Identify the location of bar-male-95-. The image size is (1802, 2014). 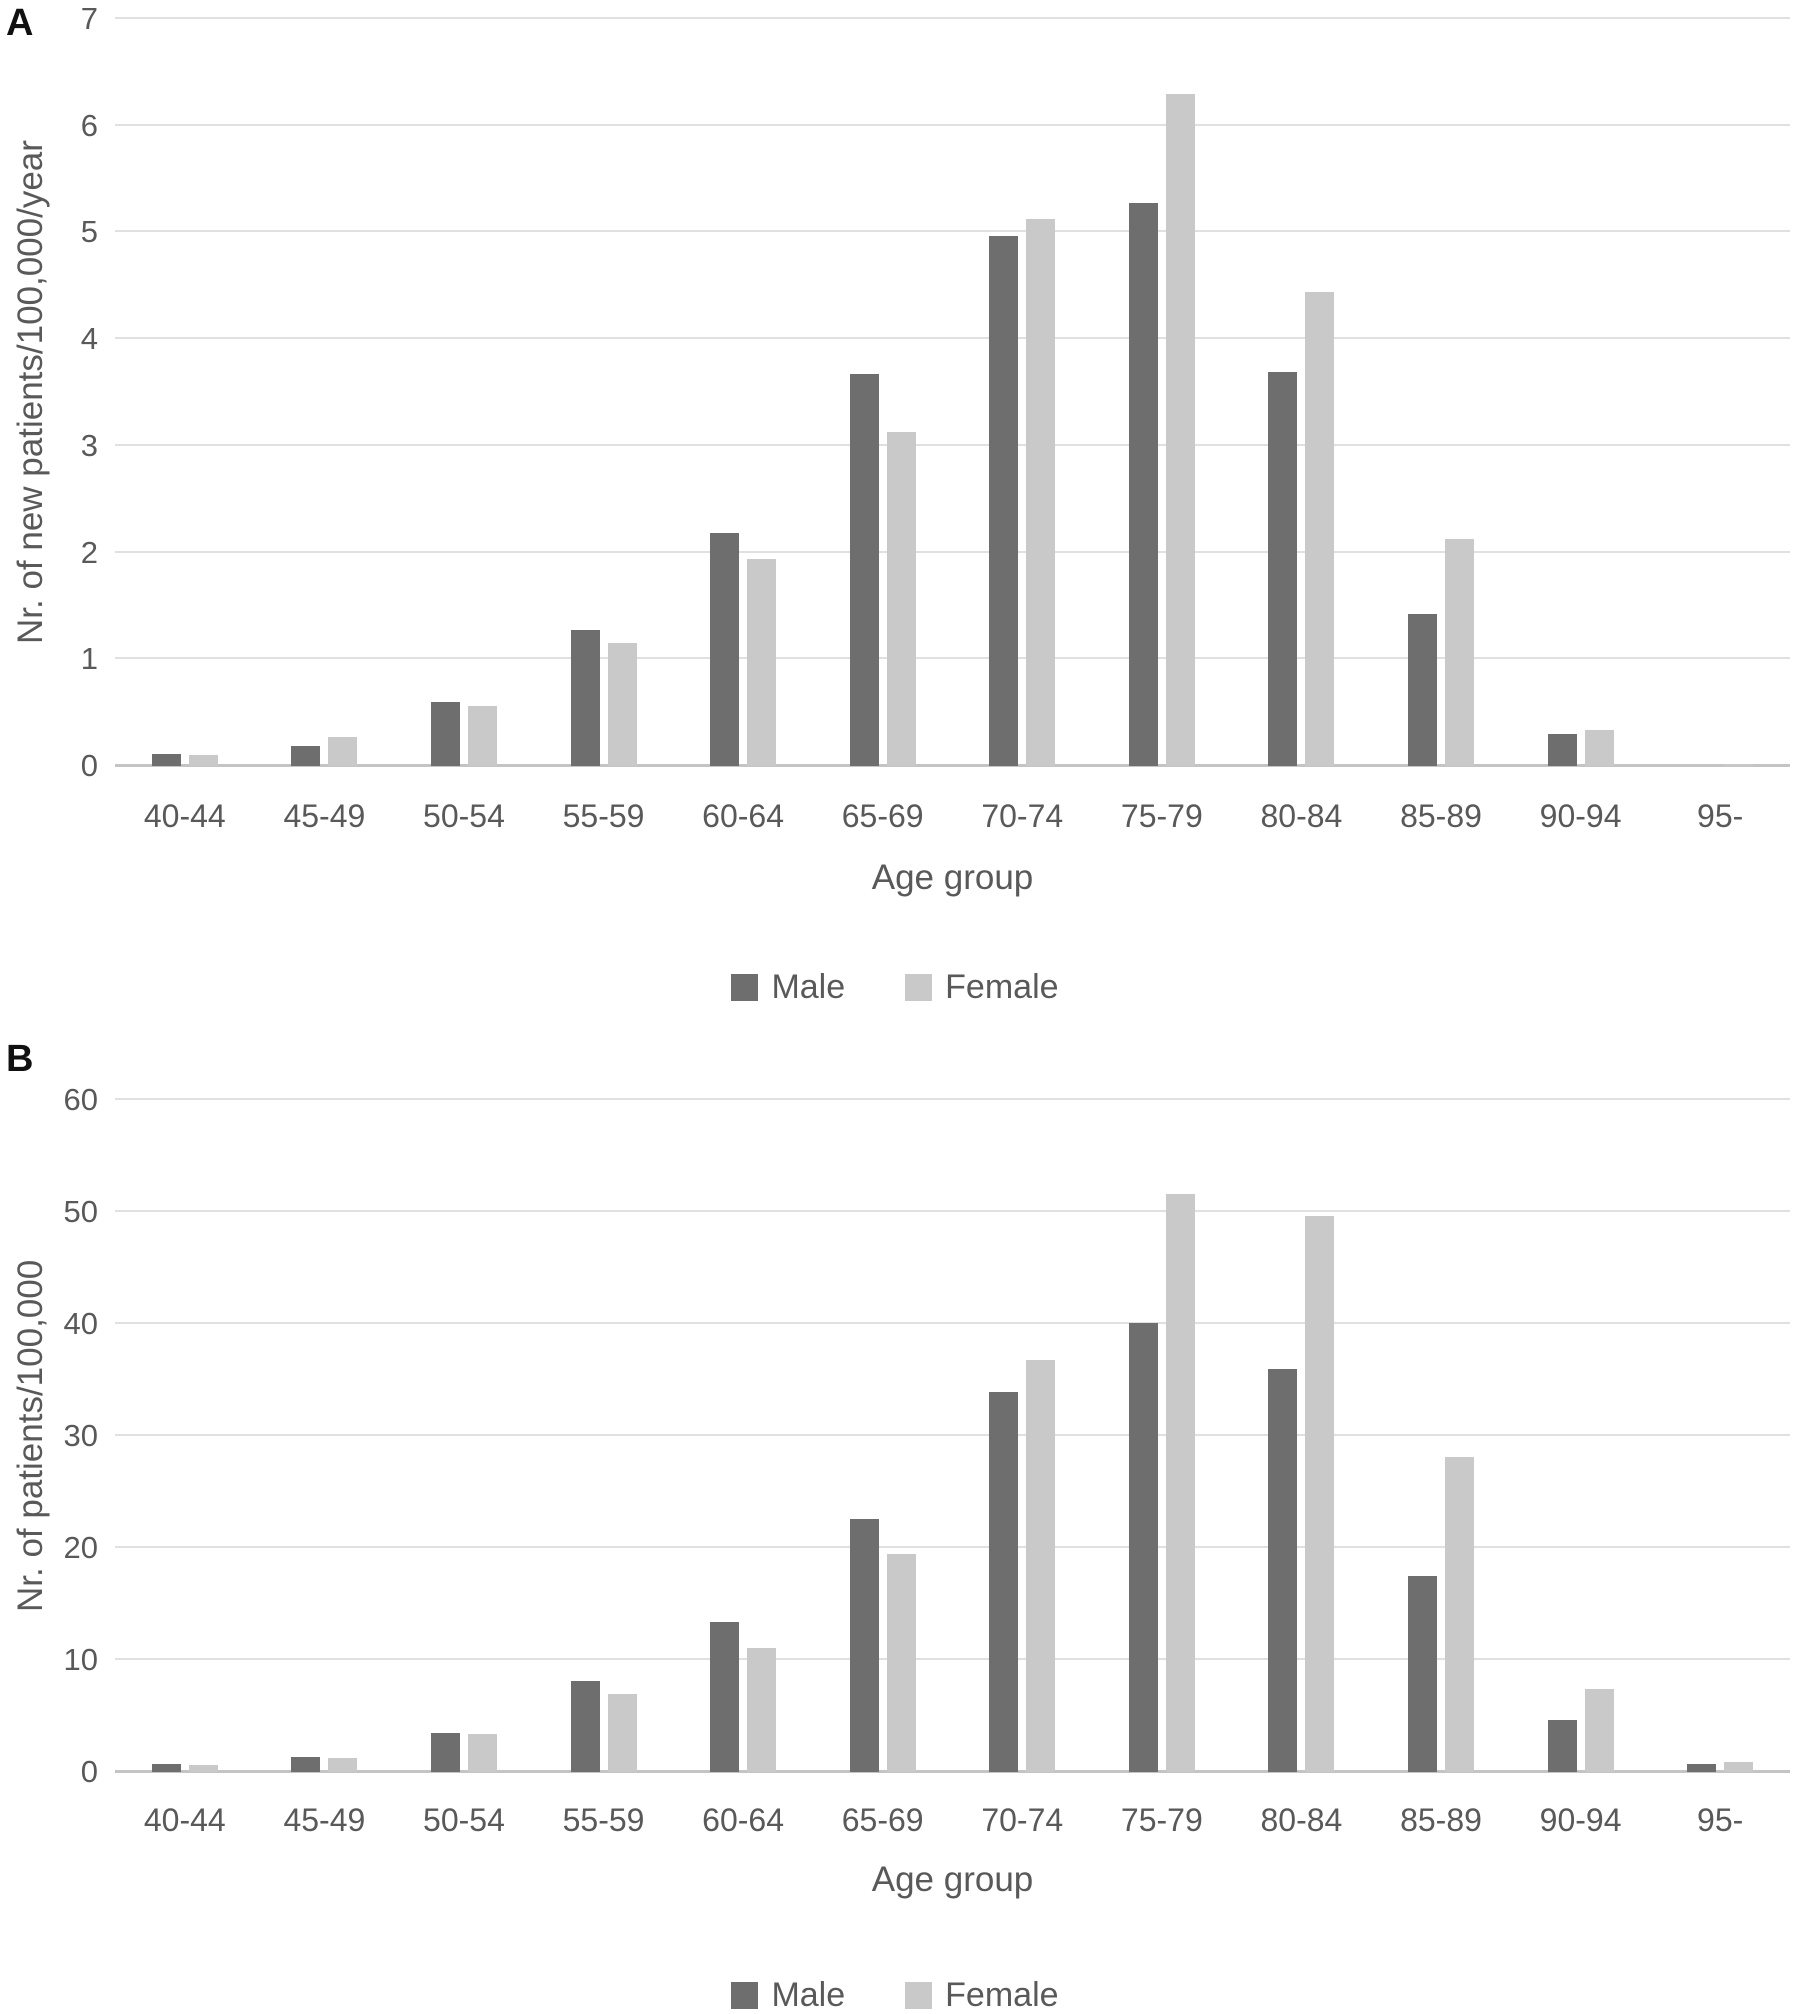
(1702, 1768).